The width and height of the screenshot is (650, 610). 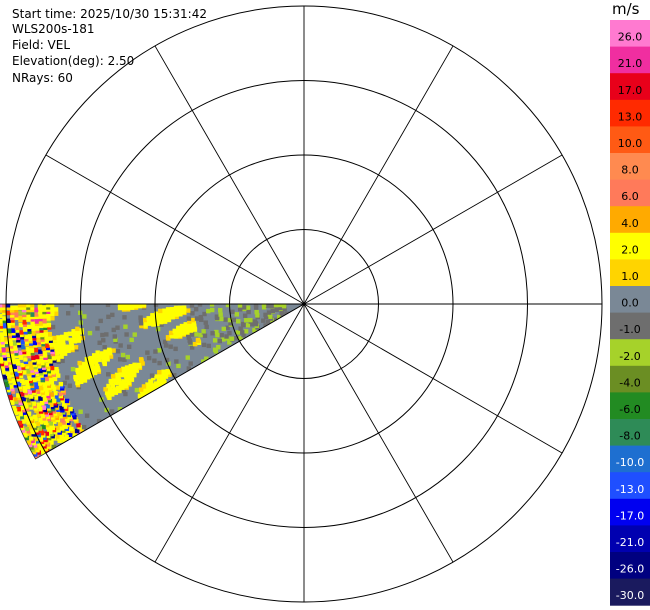 I want to click on instrument-label: WLS200s-181, so click(x=53, y=29).